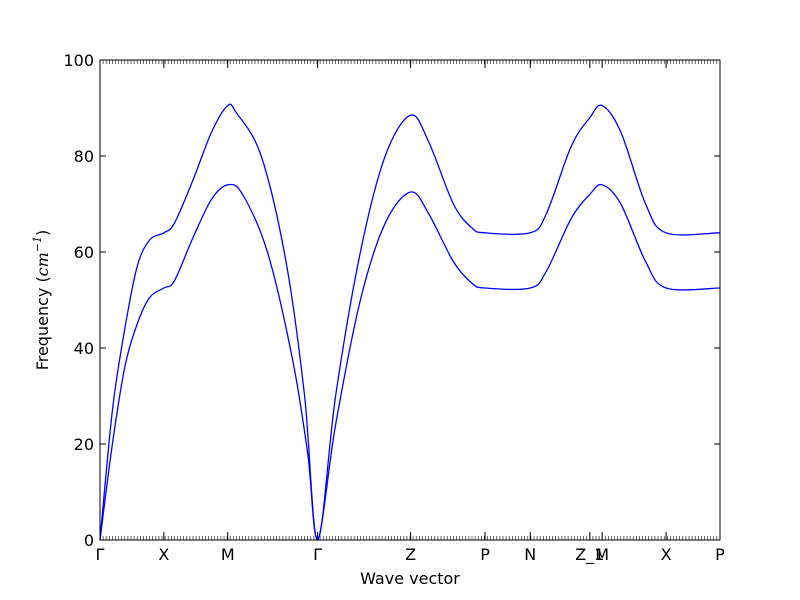 Image resolution: width=800 pixels, height=600 pixels. Describe the element at coordinates (37, 244) in the screenshot. I see `y-axis-unit-exponent: −1` at that location.